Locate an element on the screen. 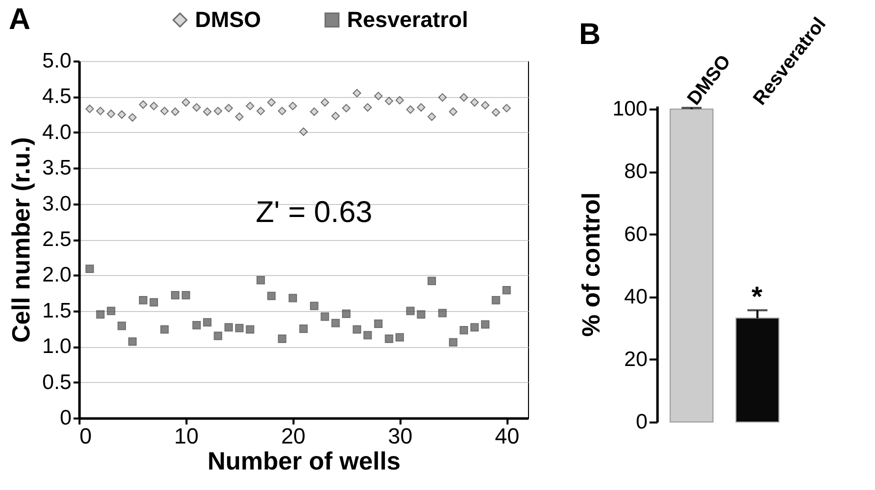 The height and width of the screenshot is (490, 875). x-tick-label: 0 is located at coordinates (86, 436).